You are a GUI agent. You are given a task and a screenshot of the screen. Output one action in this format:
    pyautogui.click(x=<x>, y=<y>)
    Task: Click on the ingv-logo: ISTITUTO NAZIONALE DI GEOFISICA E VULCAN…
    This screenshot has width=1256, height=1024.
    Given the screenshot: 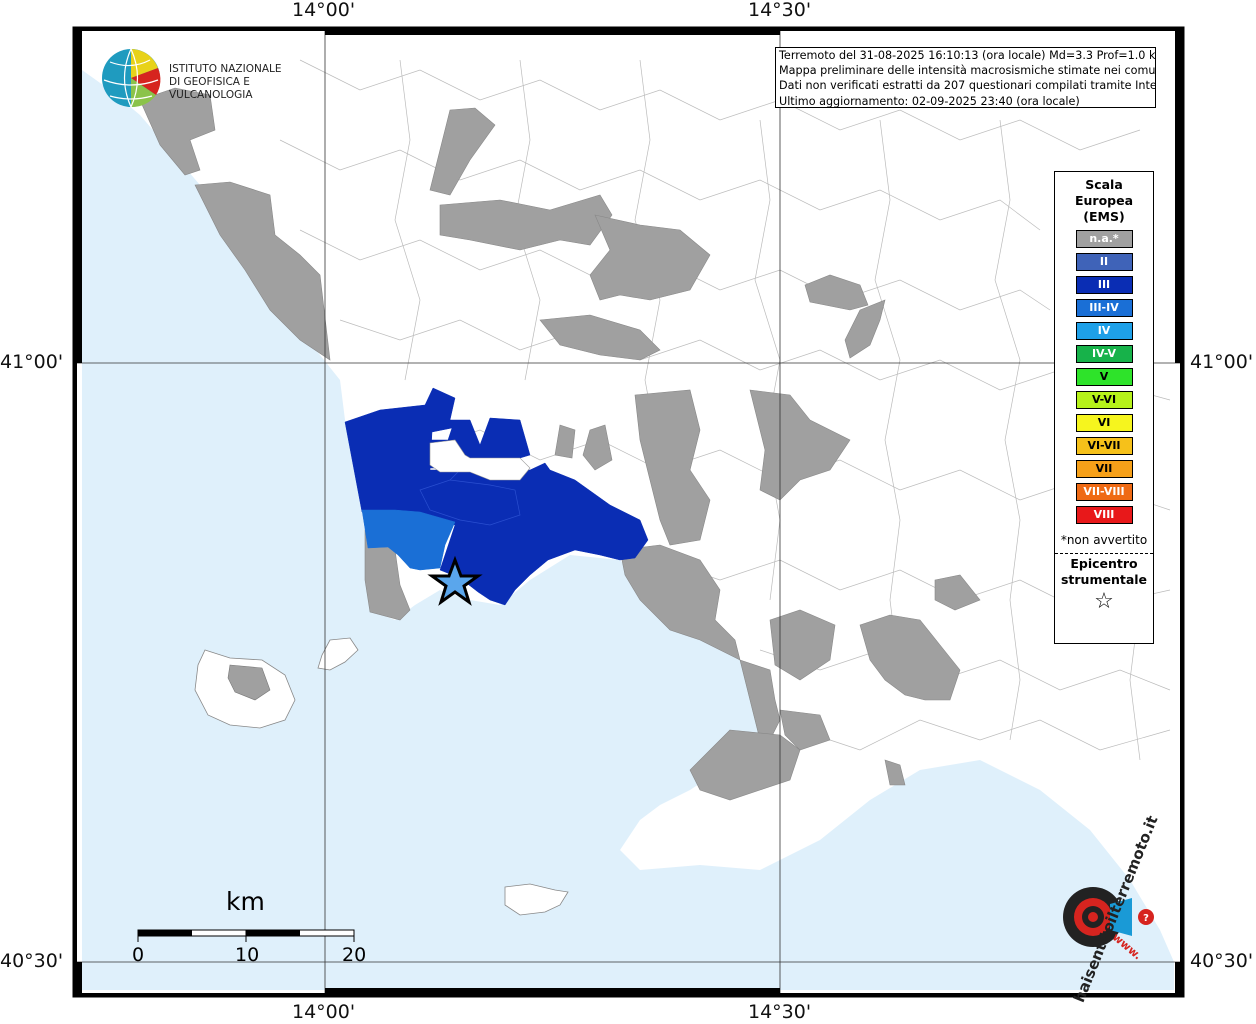 What is the action you would take?
    pyautogui.click(x=215, y=78)
    